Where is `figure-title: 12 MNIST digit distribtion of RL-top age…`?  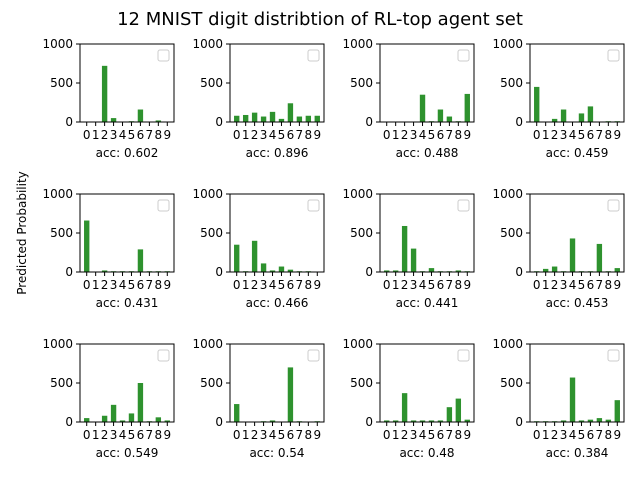
figure-title: 12 MNIST digit distribtion of RL-top age… is located at coordinates (320, 19).